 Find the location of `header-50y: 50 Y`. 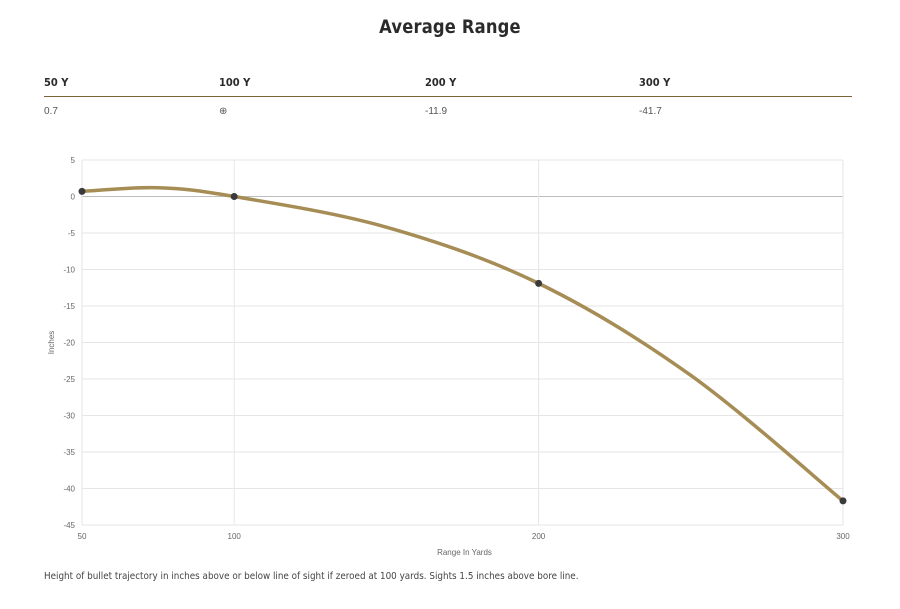

header-50y: 50 Y is located at coordinates (56, 82).